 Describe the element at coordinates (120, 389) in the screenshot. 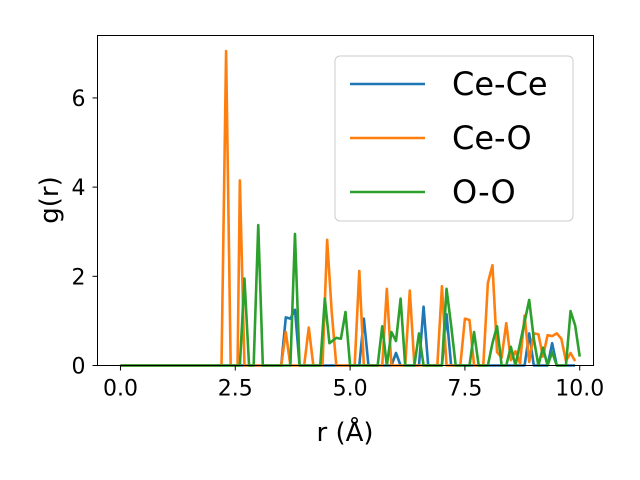

I see `x-tick-label: 0.0` at that location.